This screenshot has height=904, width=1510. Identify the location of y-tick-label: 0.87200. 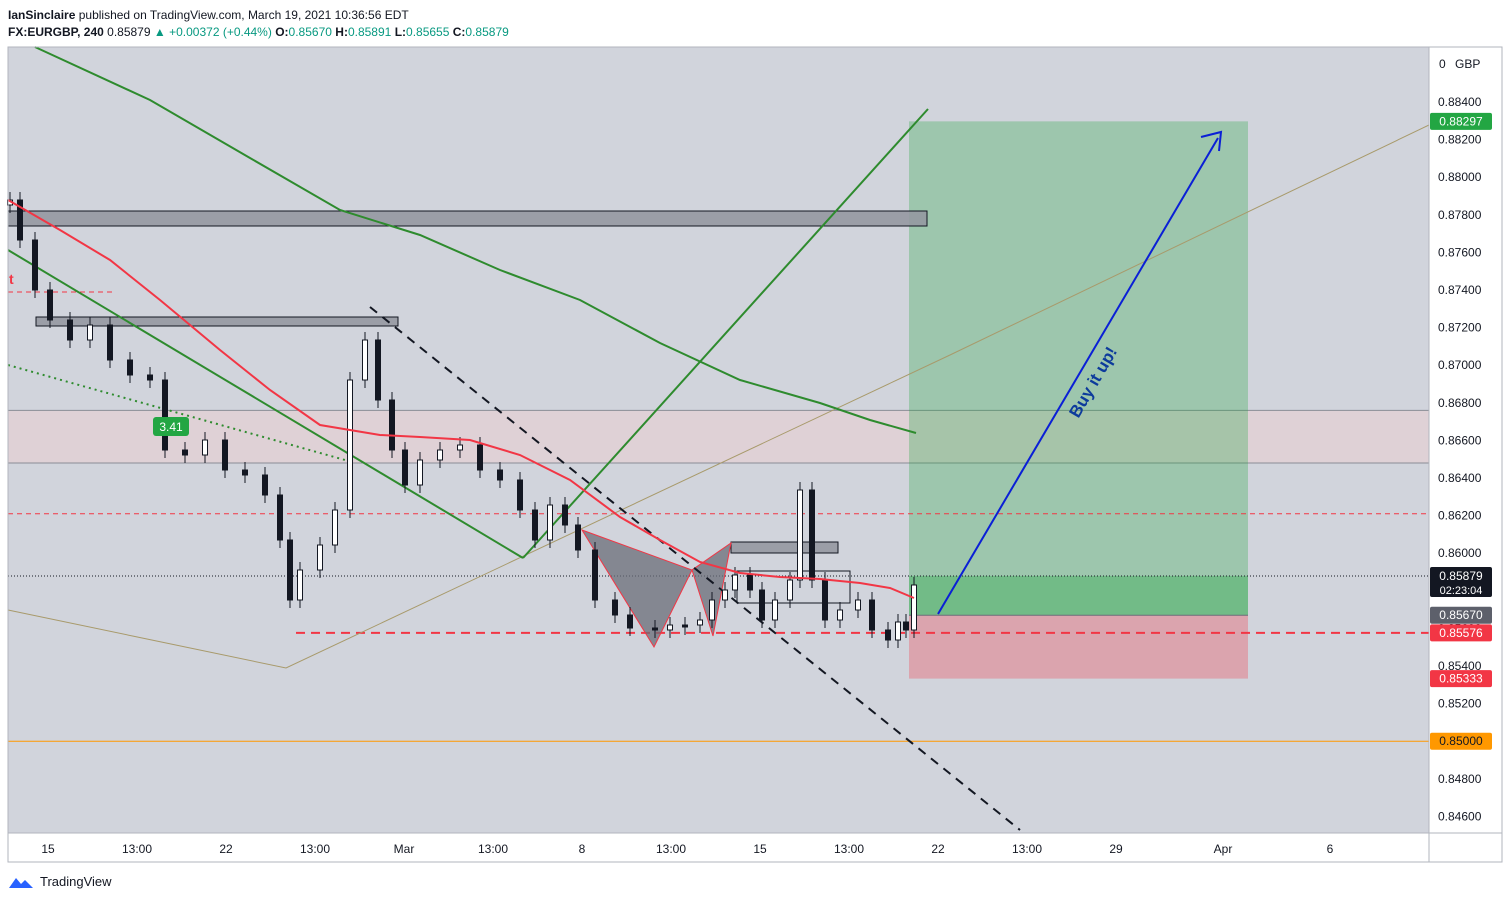
(1460, 328).